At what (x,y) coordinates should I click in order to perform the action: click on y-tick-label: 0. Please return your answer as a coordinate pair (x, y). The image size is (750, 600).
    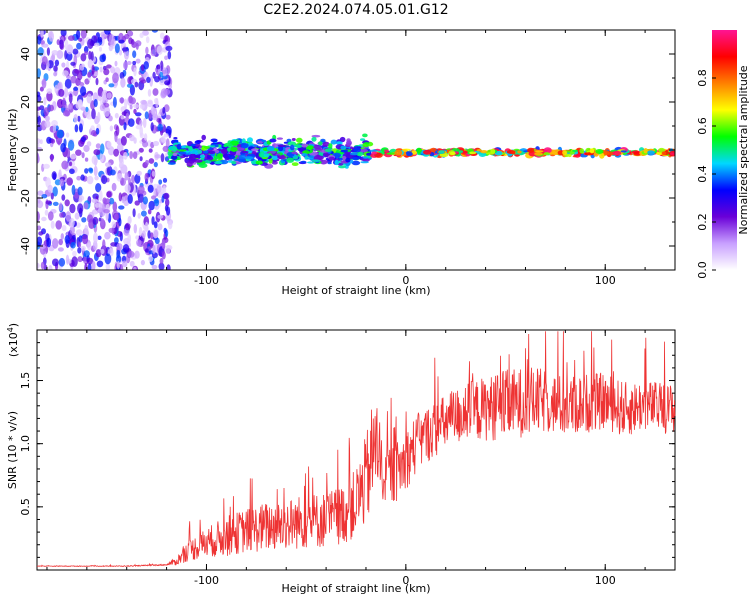
    Looking at the image, I should click on (25, 150).